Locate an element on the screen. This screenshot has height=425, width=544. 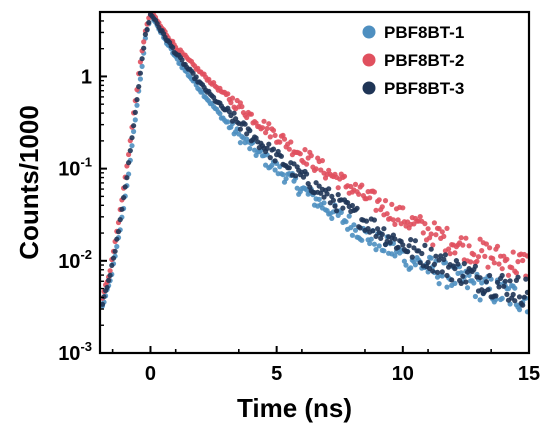
legend-item: PBF8BT-3 is located at coordinates (413, 88).